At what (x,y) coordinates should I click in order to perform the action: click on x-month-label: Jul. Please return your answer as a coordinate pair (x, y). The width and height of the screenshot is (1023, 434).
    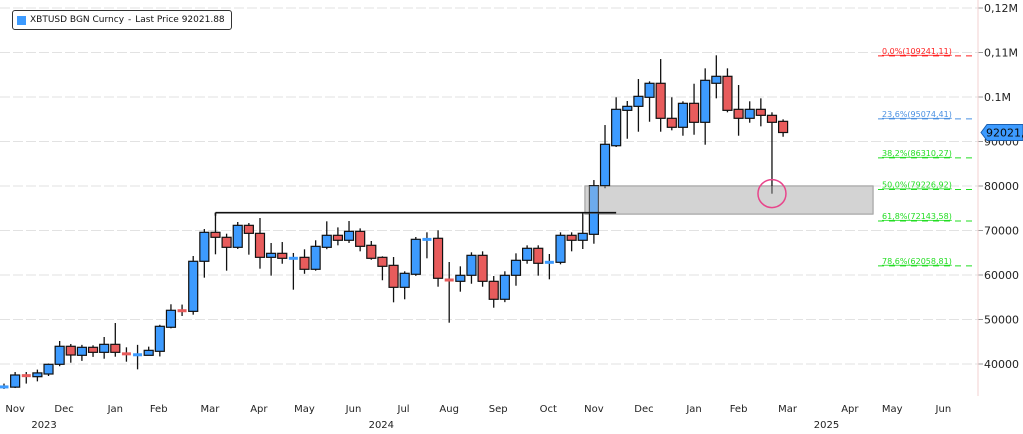
    Looking at the image, I should click on (403, 409).